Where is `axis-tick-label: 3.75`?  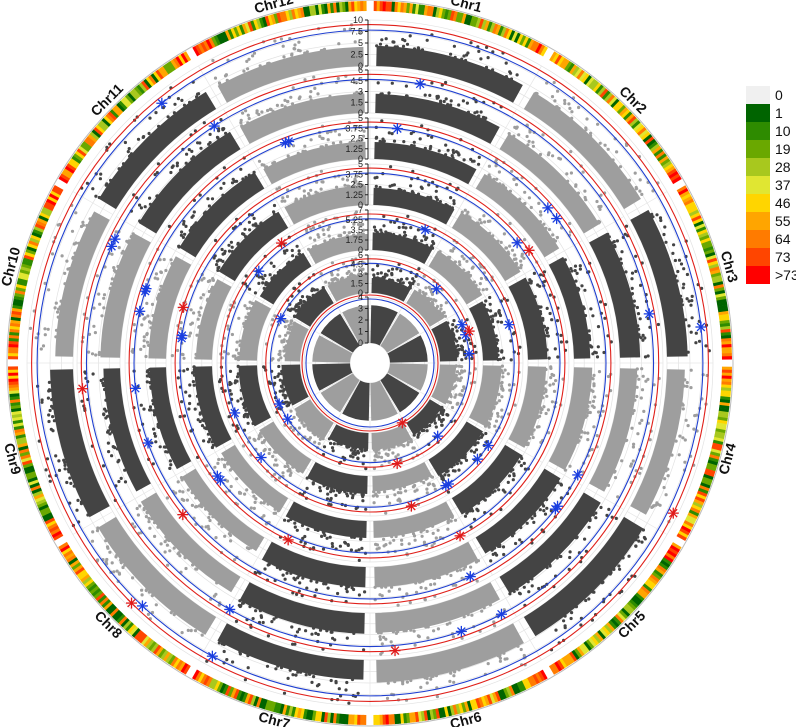
axis-tick-label: 3.75 is located at coordinates (354, 174).